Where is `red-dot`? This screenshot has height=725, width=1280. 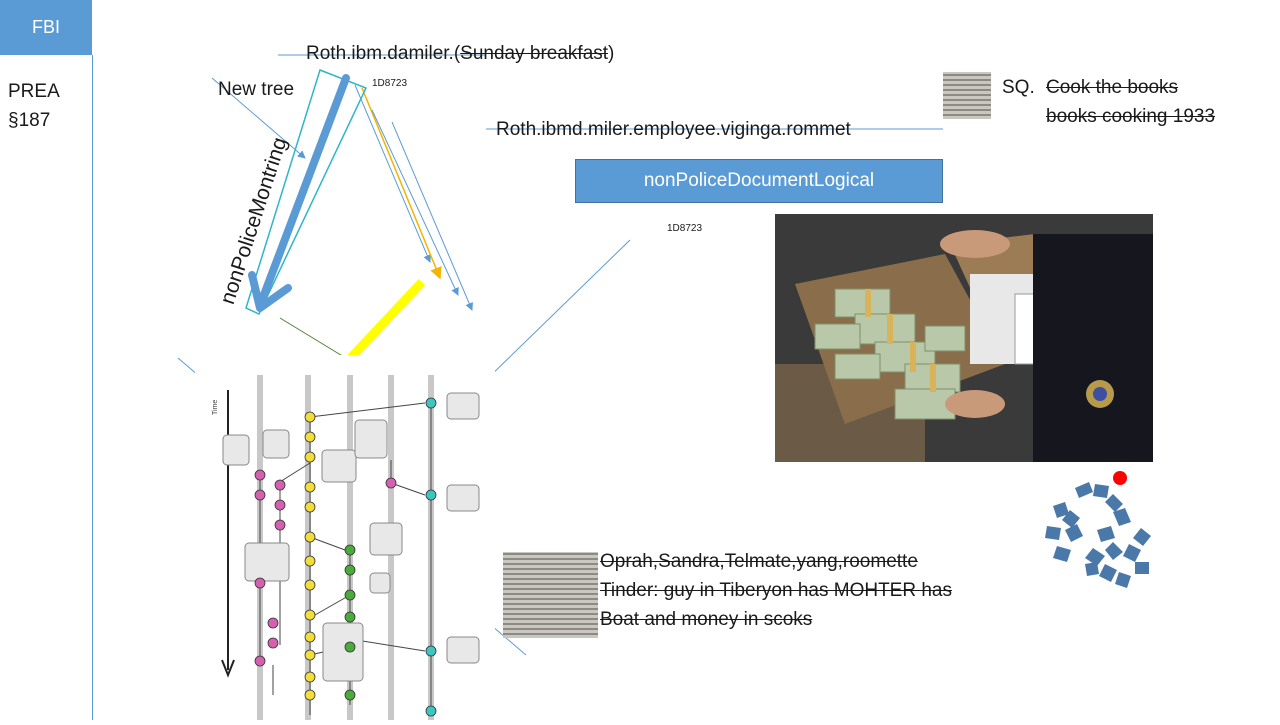 red-dot is located at coordinates (1120, 478).